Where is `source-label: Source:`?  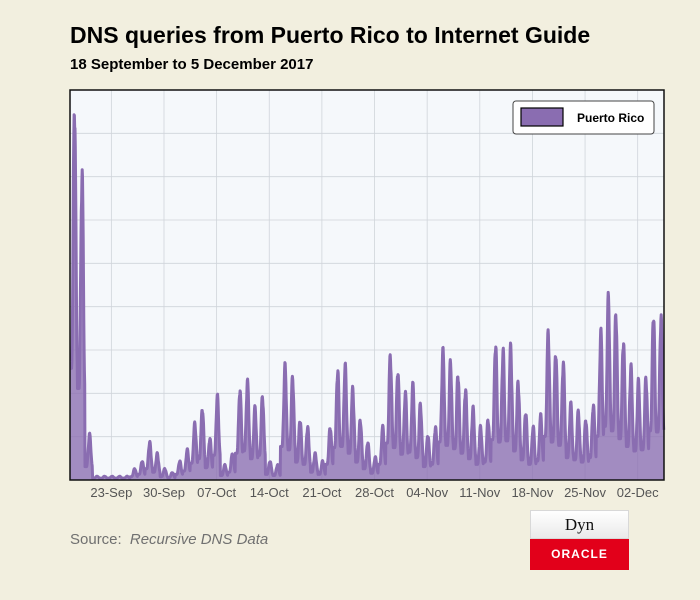
source-label: Source: is located at coordinates (96, 539).